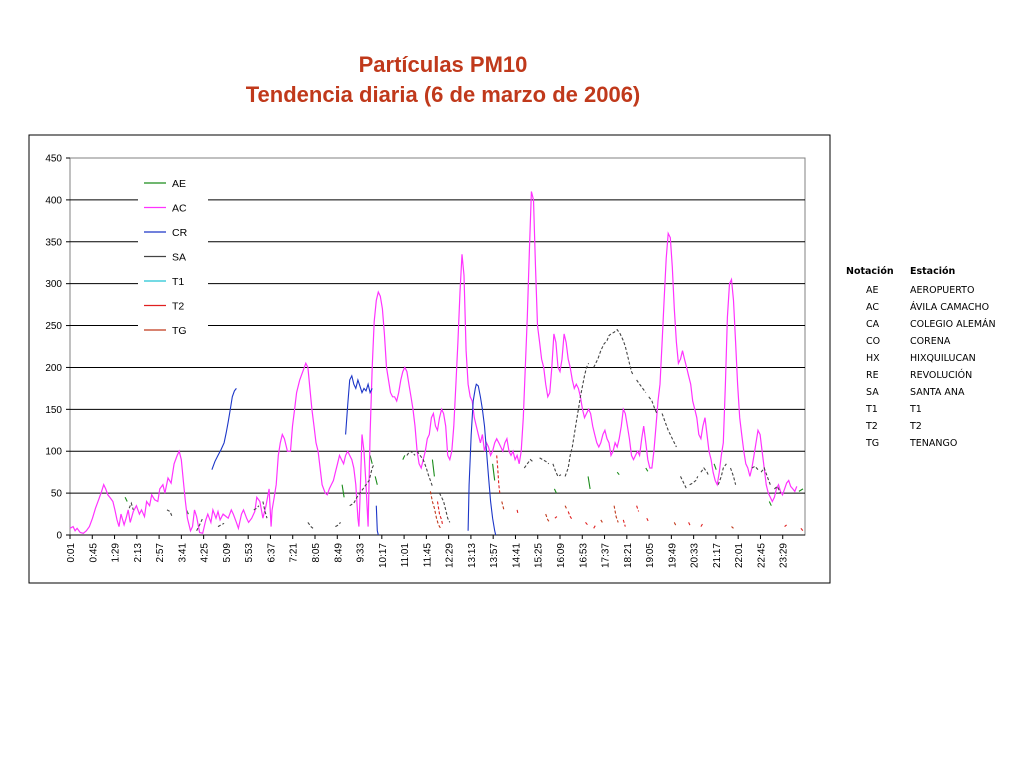  Describe the element at coordinates (873, 324) in the screenshot. I see `notation-code: CA` at that location.